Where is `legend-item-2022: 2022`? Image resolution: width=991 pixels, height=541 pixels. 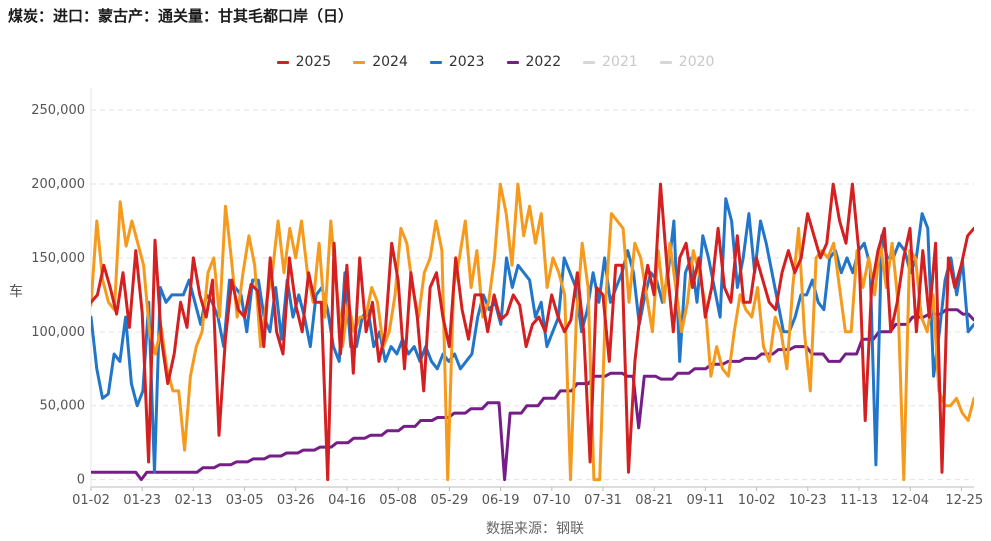 legend-item-2022: 2022 is located at coordinates (534, 62).